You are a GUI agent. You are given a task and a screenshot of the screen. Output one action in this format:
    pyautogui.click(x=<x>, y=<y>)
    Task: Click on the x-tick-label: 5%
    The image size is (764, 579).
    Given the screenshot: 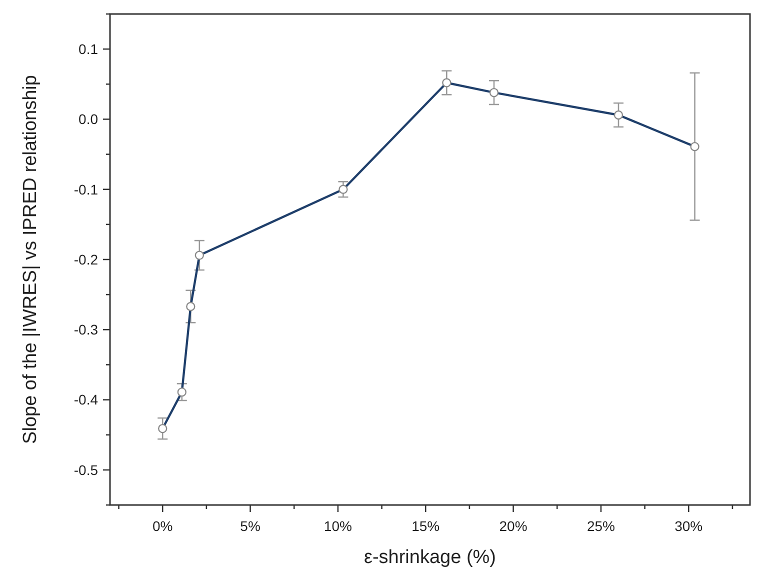 What is the action you would take?
    pyautogui.click(x=250, y=526)
    